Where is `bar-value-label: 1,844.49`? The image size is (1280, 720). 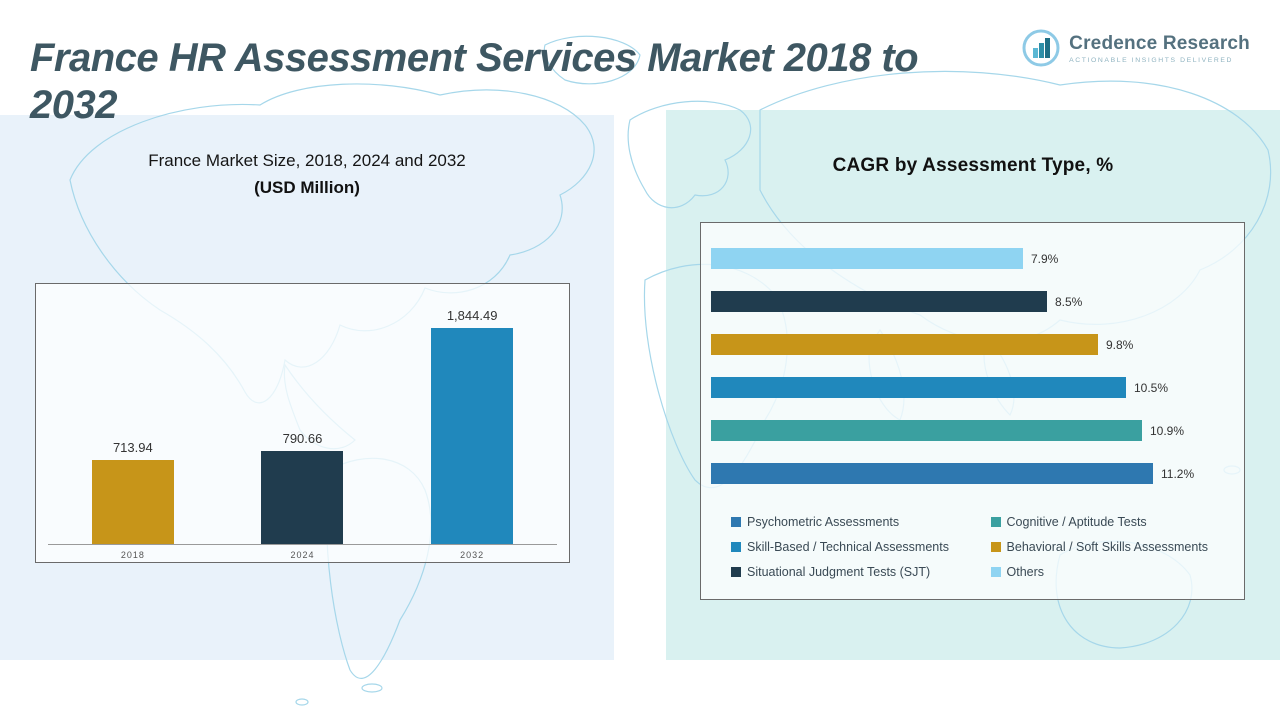 bar-value-label: 1,844.49 is located at coordinates (472, 315).